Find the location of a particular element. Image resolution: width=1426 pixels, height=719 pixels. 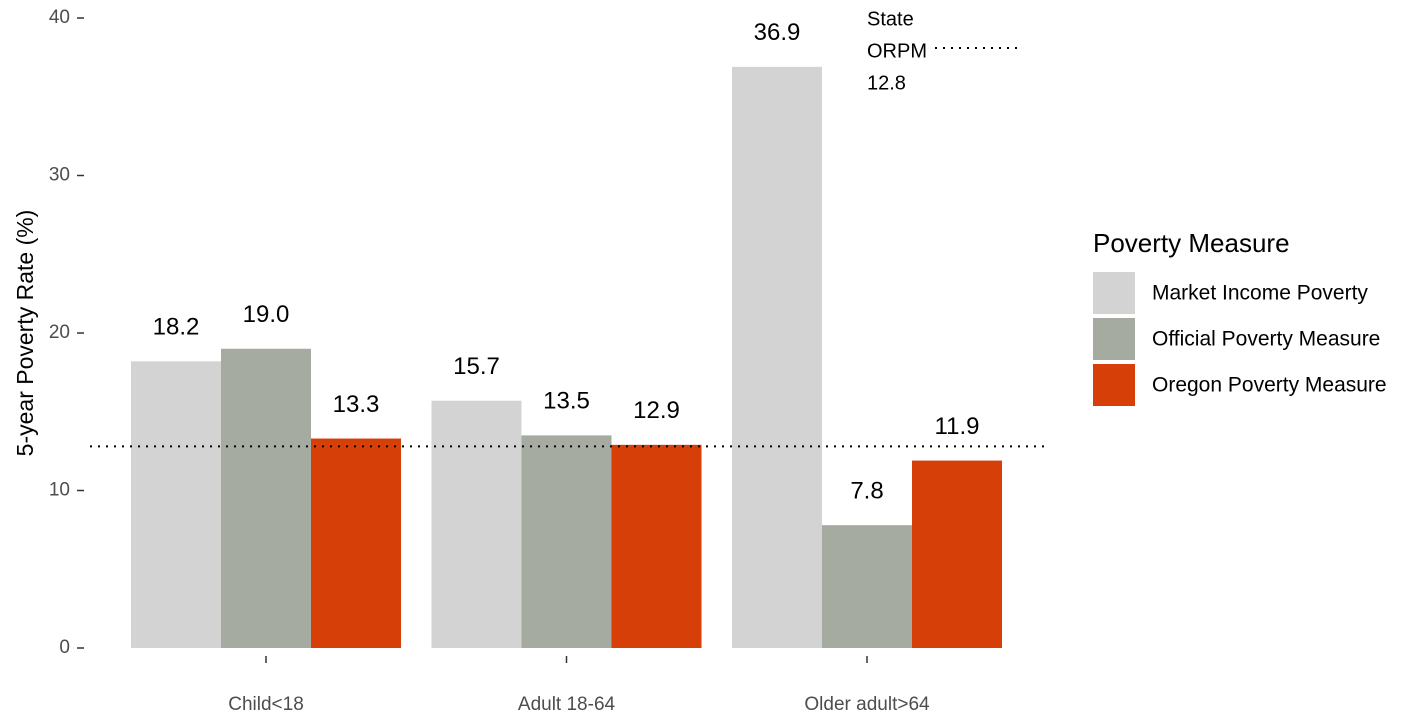

value-label: 15.7 is located at coordinates (476, 366).